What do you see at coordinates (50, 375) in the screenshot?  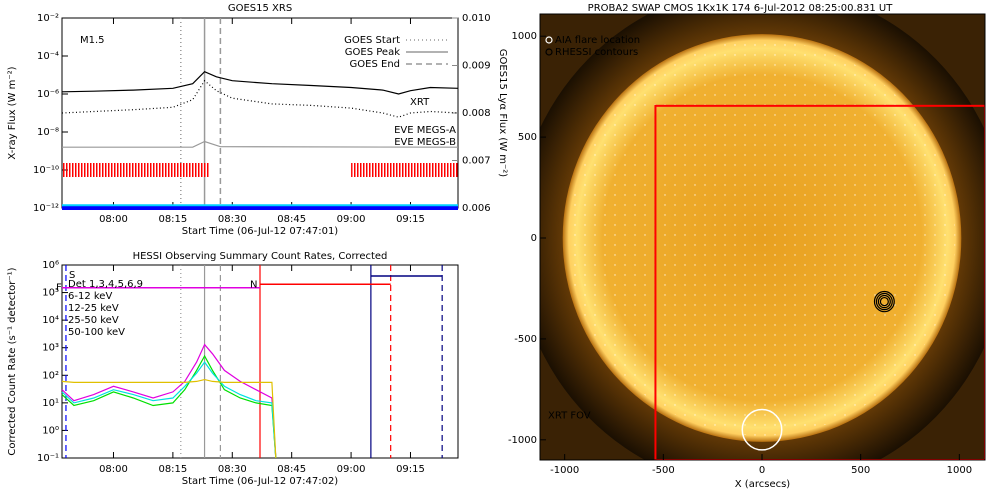 I see `y-tick-label: 10²` at bounding box center [50, 375].